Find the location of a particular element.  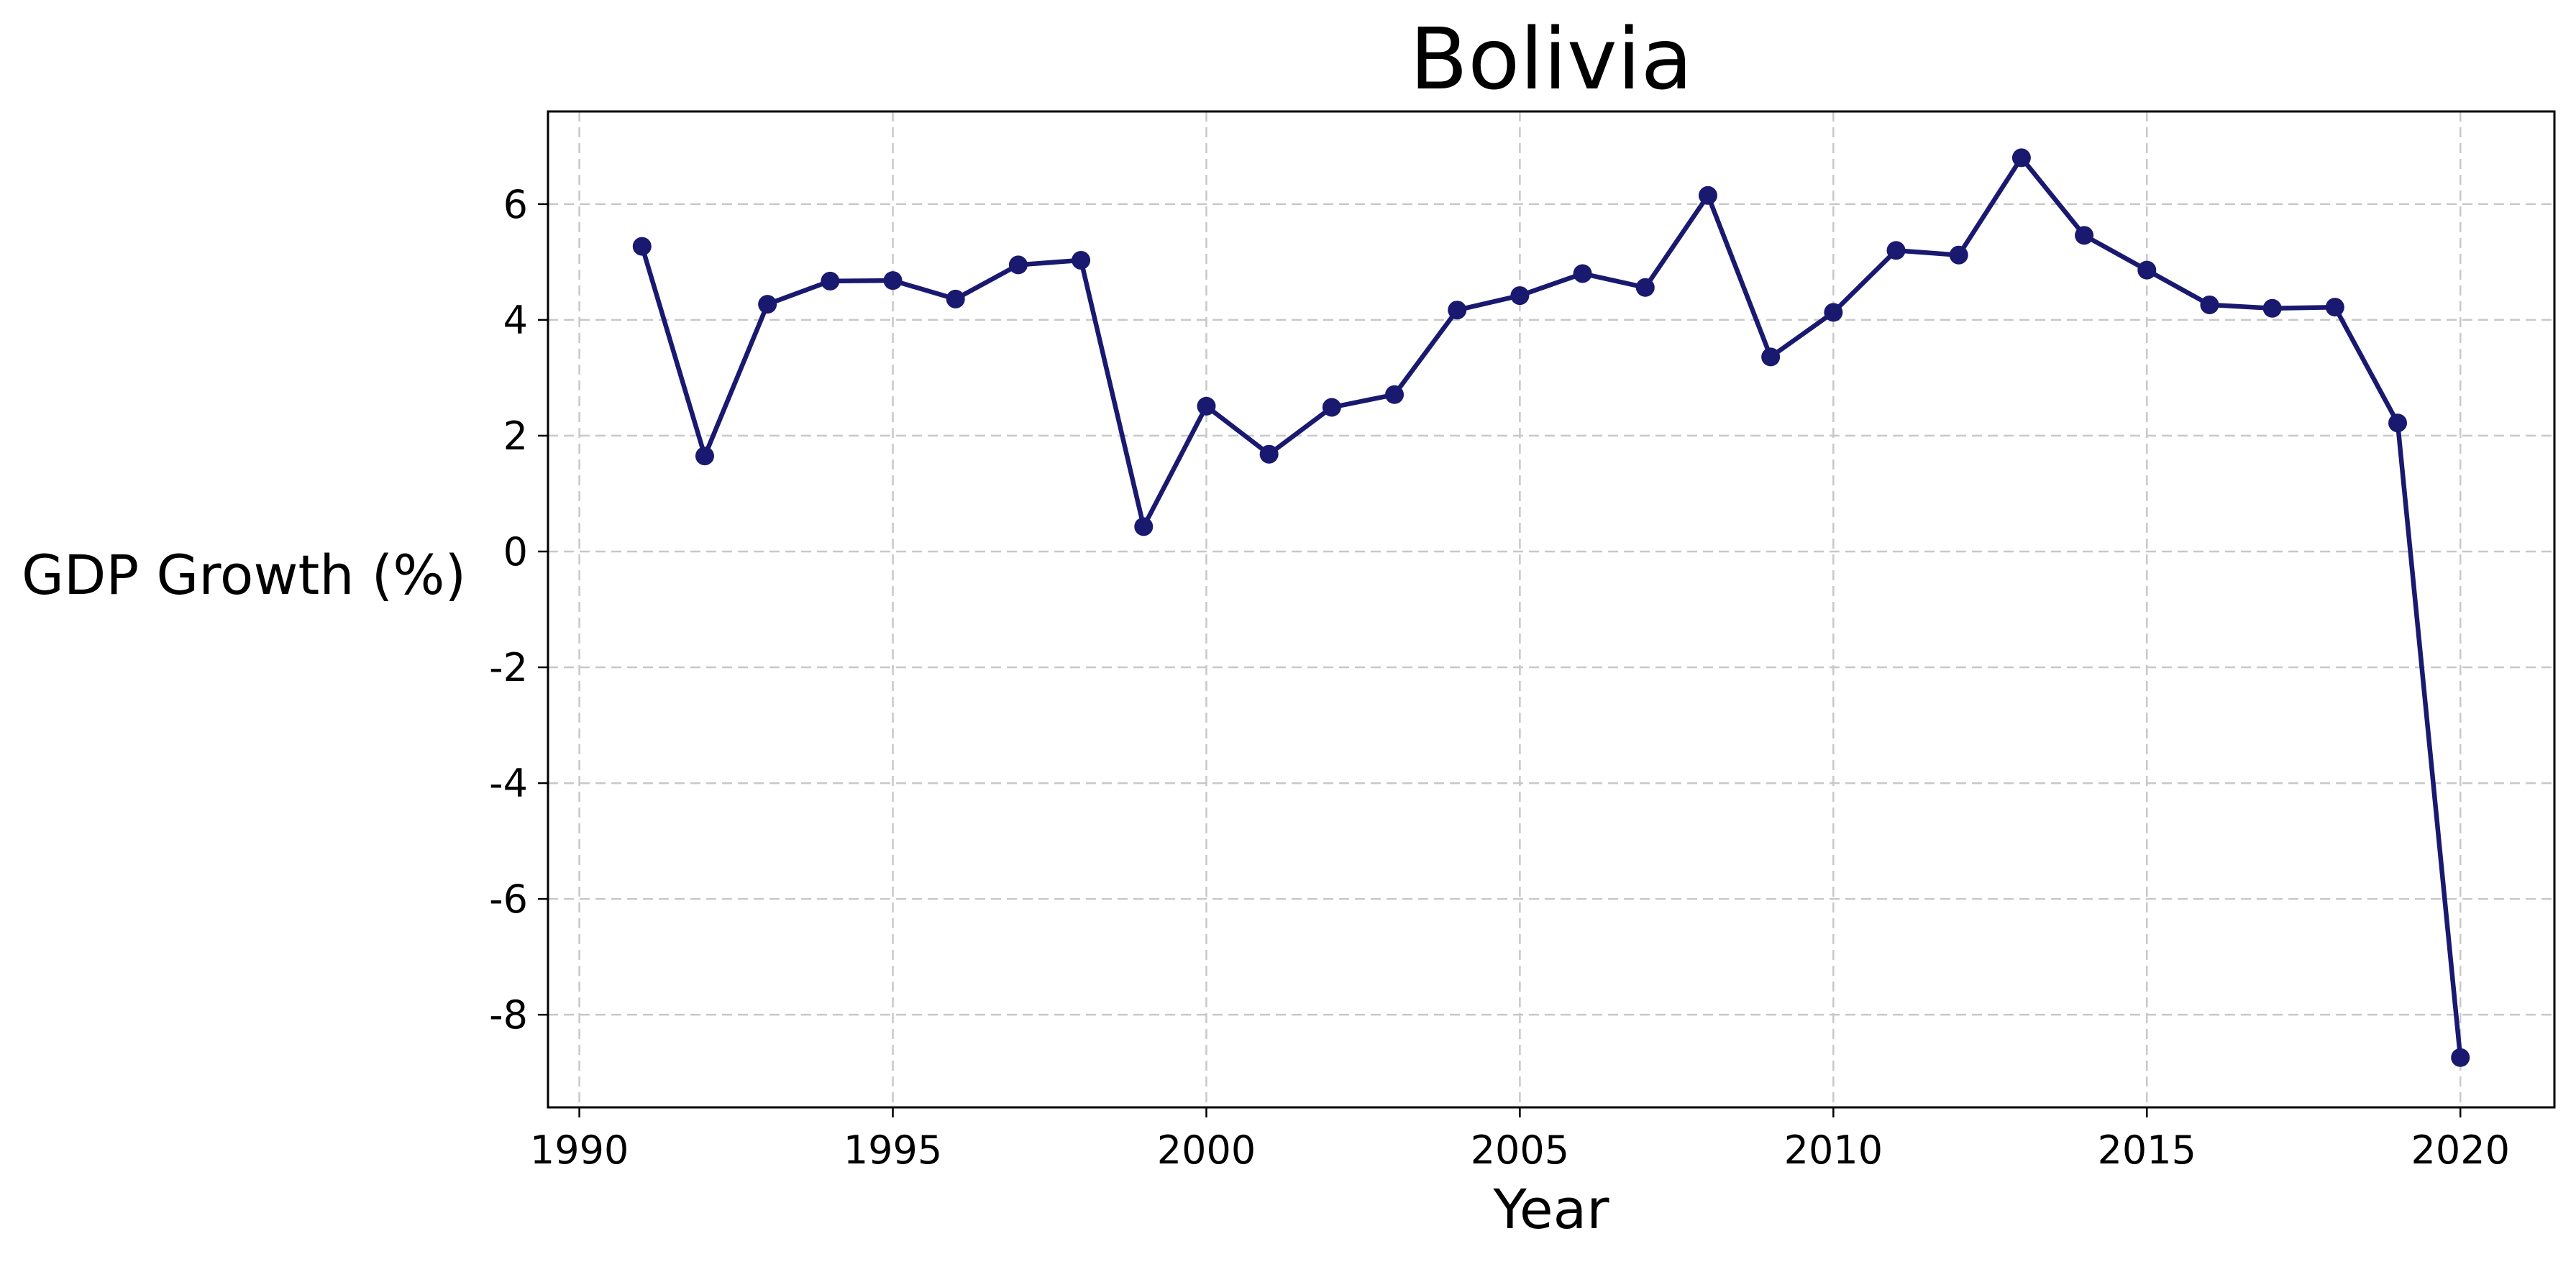

x-tick-label: 2020 is located at coordinates (2460, 1150).